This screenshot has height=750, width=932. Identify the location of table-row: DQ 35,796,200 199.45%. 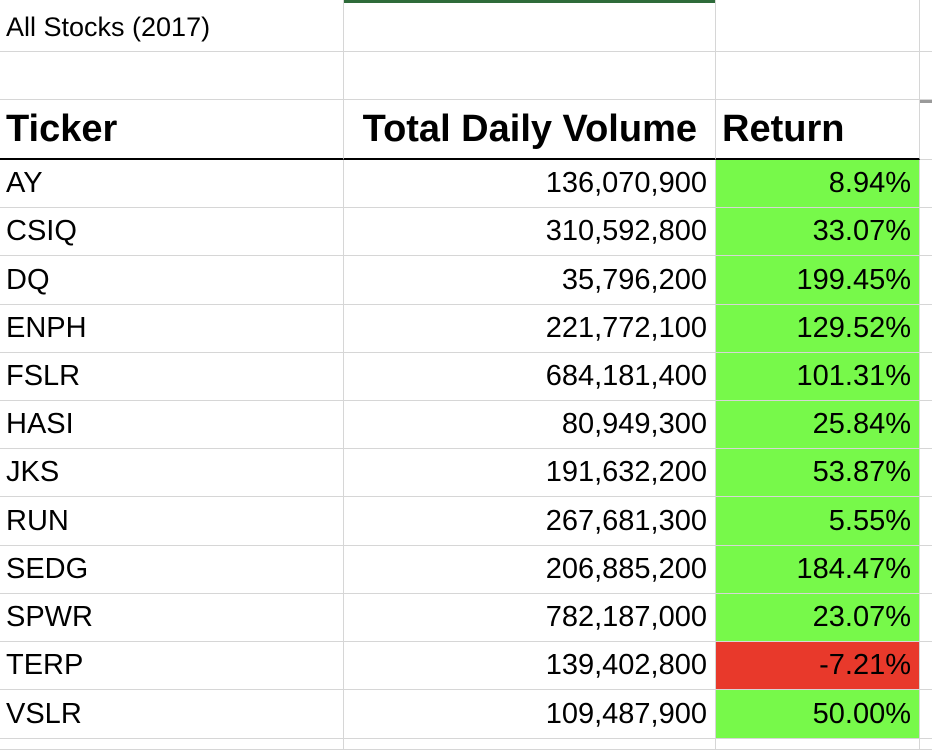
(466, 280).